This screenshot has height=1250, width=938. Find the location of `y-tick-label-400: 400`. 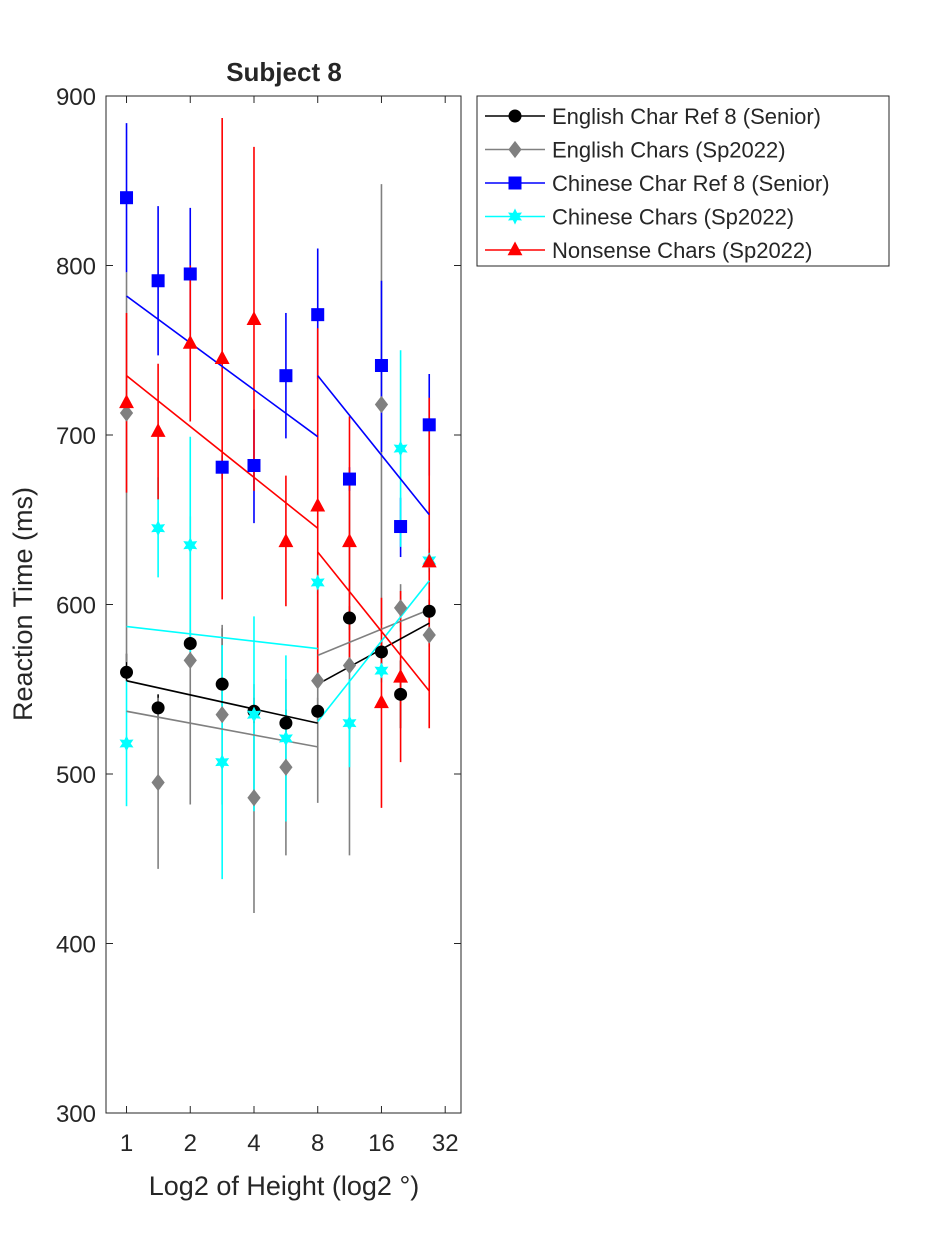

y-tick-label-400: 400 is located at coordinates (76, 945).